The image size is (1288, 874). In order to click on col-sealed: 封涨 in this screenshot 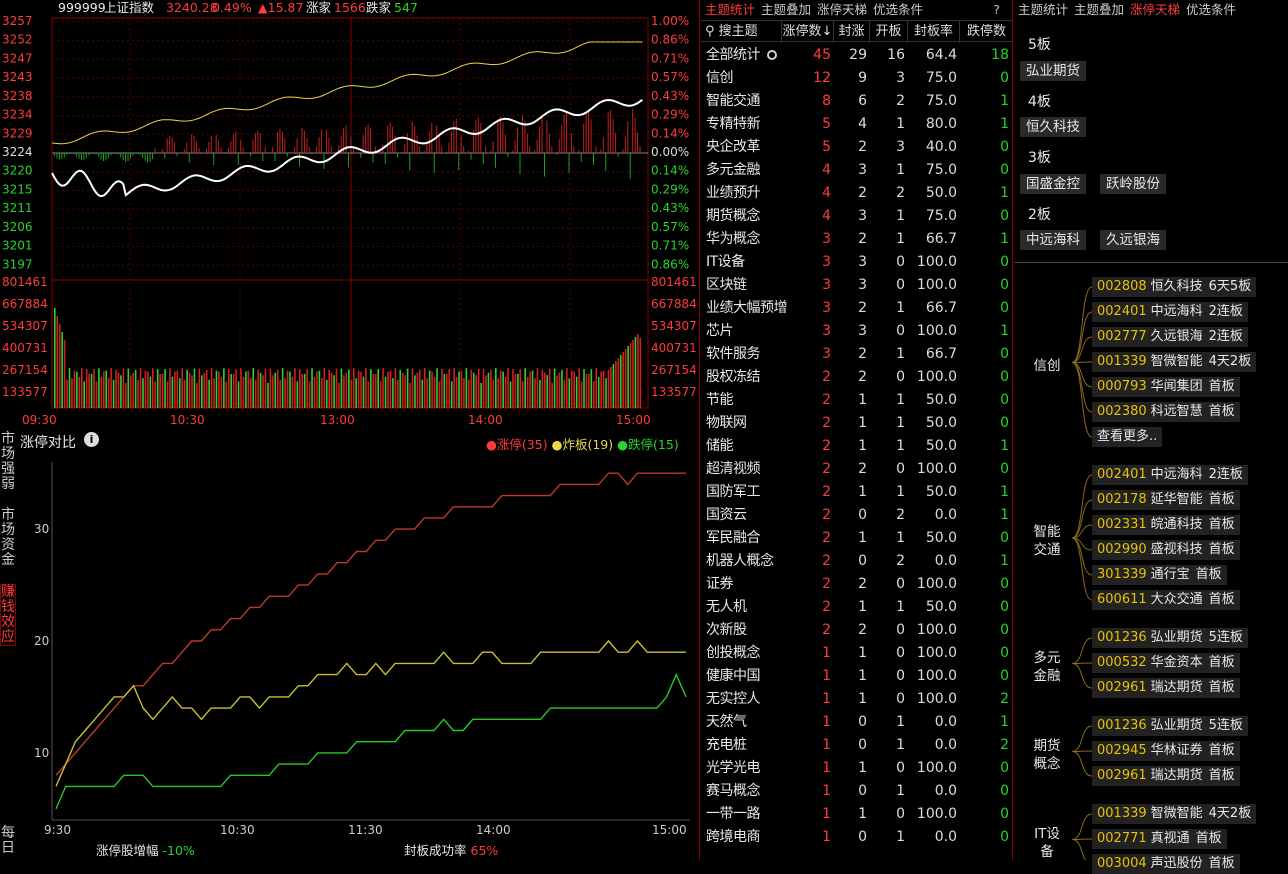, I will do `click(851, 32)`.